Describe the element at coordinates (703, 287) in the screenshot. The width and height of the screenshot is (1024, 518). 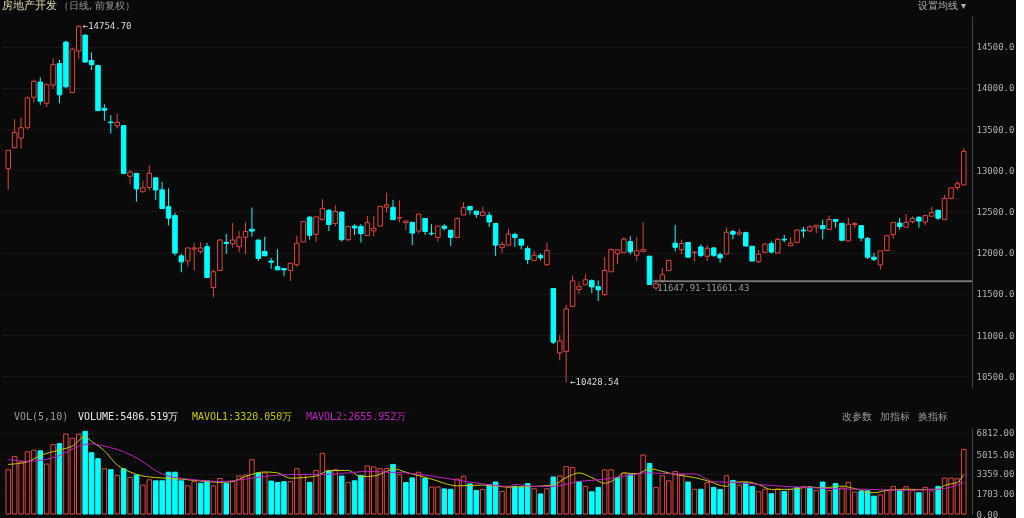
I see `band-label: 11647.91-11661.43` at that location.